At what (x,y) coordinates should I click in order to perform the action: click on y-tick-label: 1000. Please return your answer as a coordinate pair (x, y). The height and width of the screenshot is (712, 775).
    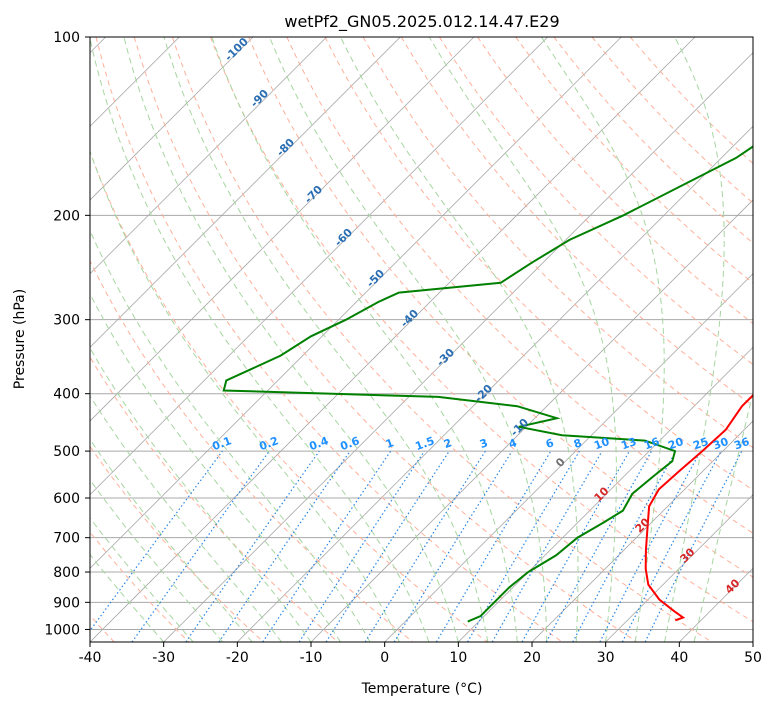
    Looking at the image, I should click on (62, 630).